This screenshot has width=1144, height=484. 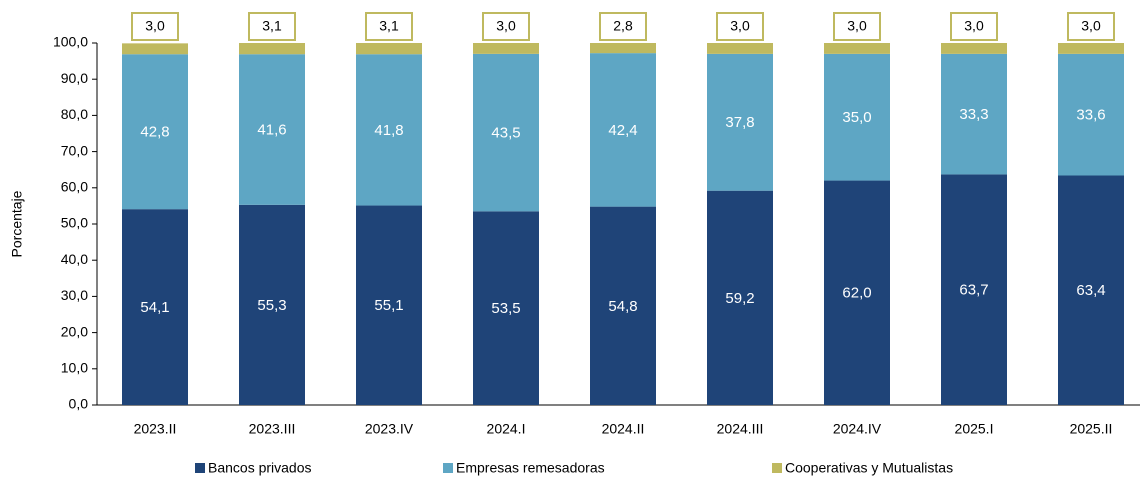 I want to click on x-tick-label: 2023.II, so click(x=155, y=429).